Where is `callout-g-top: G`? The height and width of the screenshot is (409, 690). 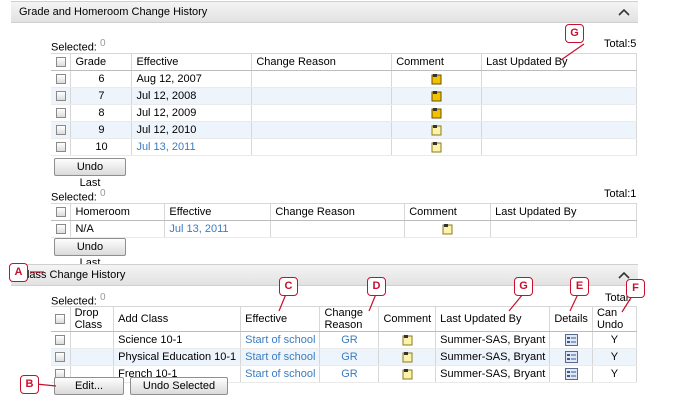
callout-g-top: G is located at coordinates (574, 33).